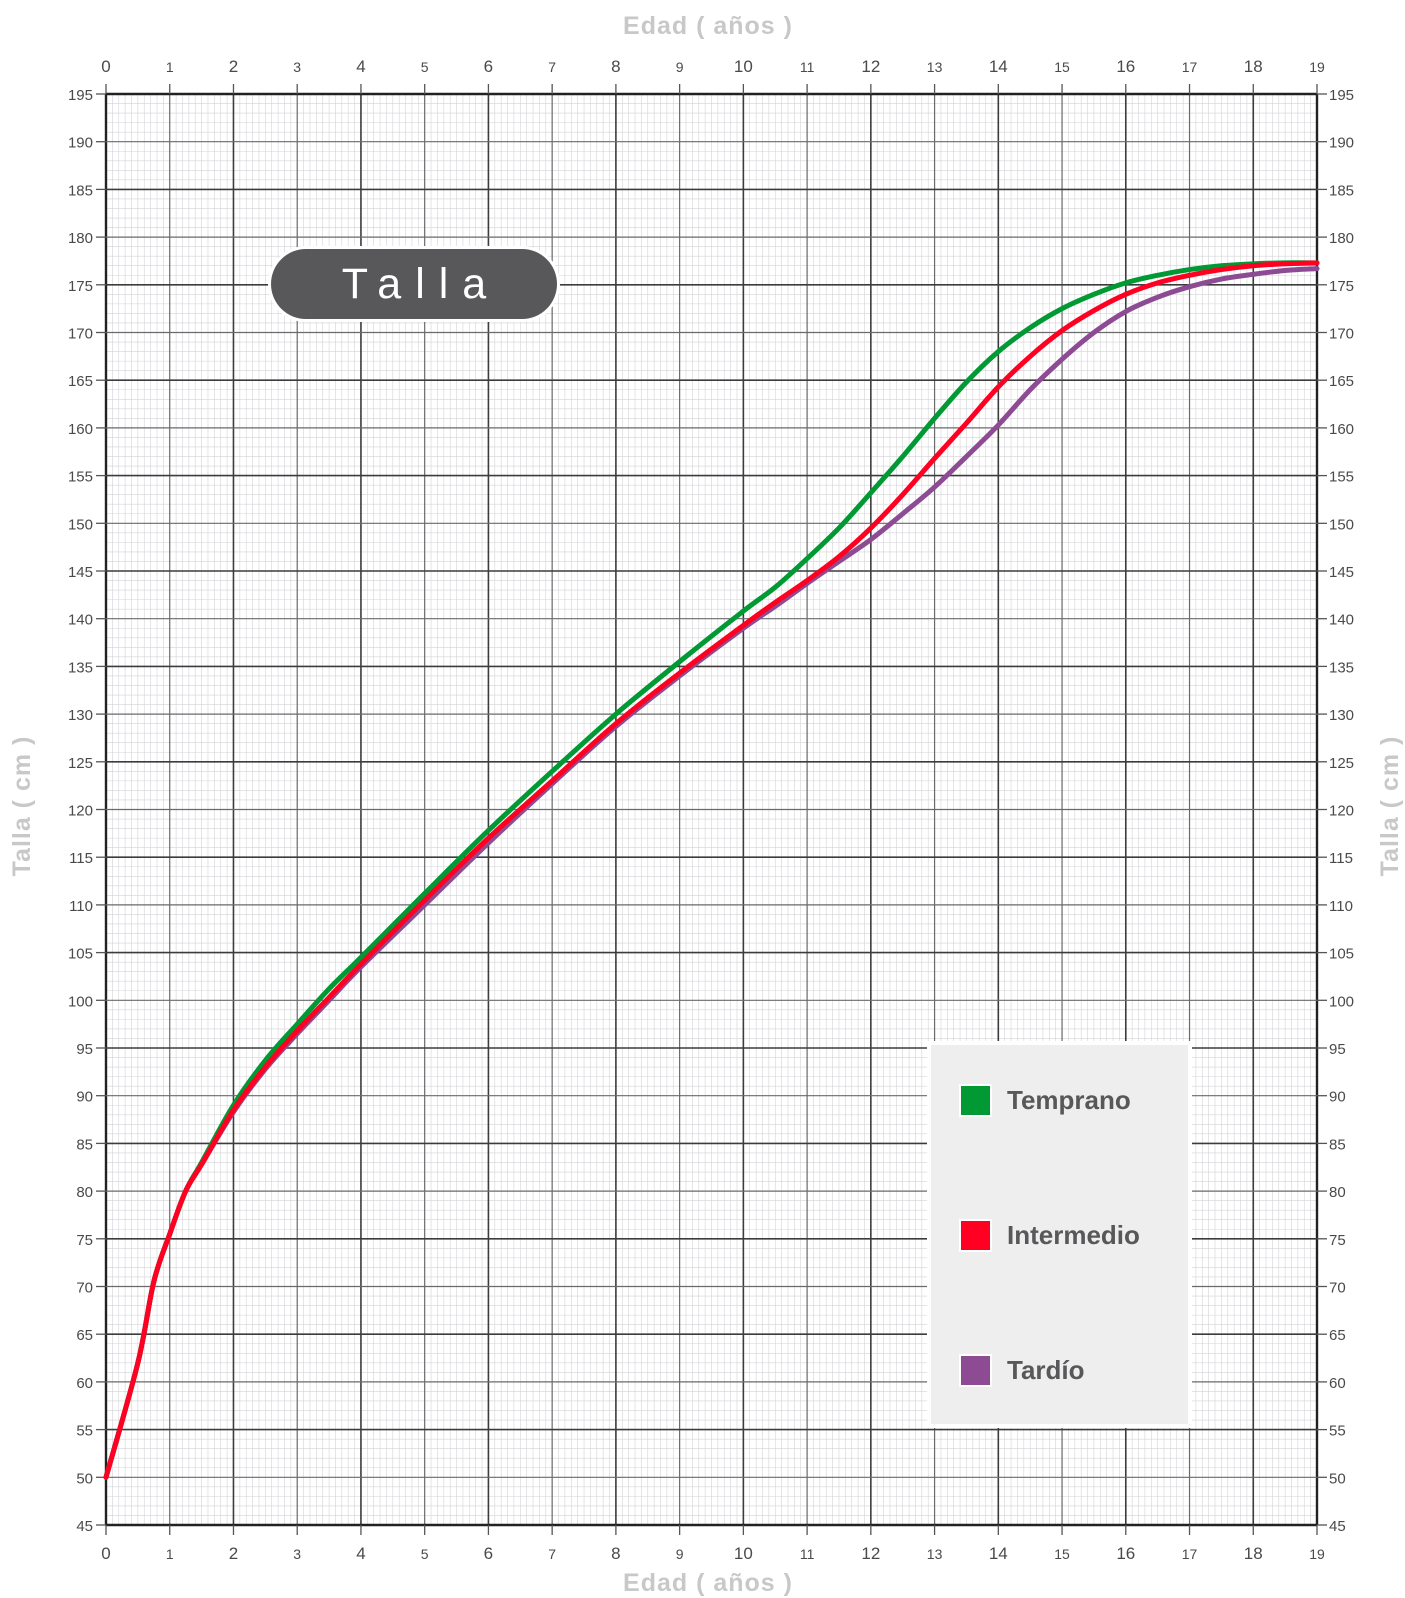  What do you see at coordinates (80, 143) in the screenshot?
I see `y-tick-label-left: 190` at bounding box center [80, 143].